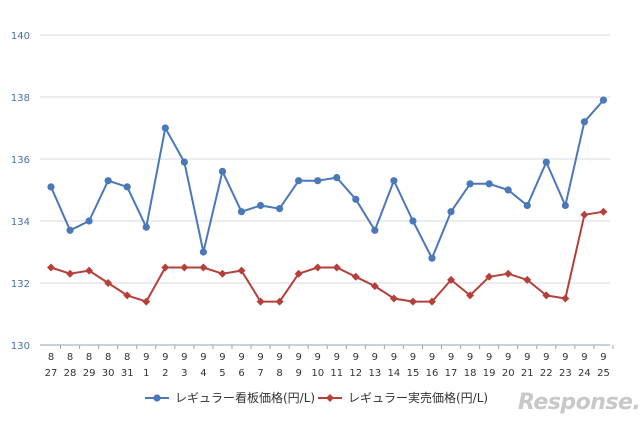  Describe the element at coordinates (241, 373) in the screenshot. I see `x-tick-label-day: 6` at that location.